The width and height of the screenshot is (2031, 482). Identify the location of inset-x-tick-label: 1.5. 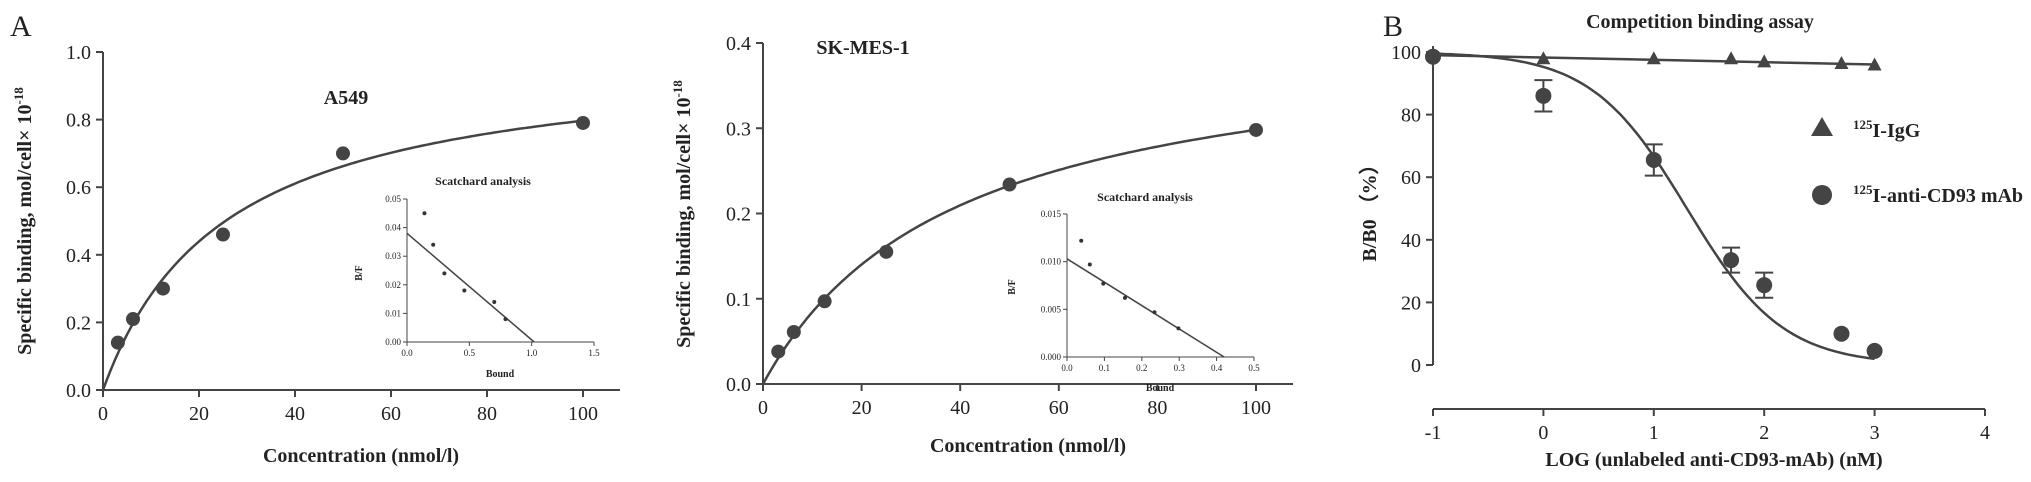
(594, 353).